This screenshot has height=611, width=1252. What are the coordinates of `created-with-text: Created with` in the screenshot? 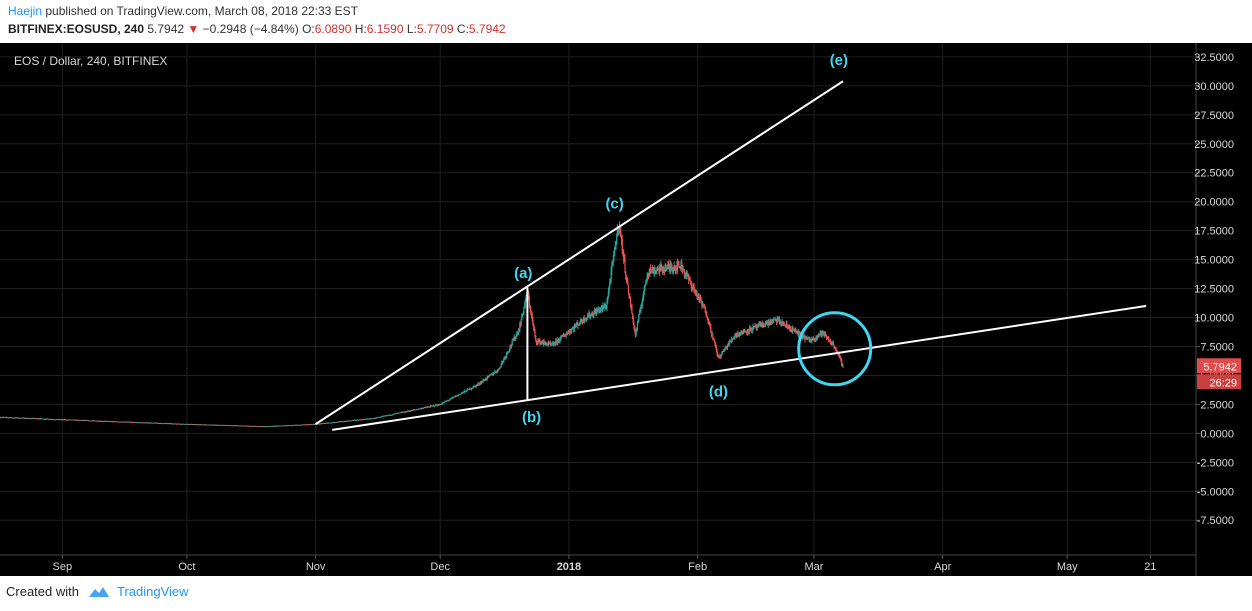 It's located at (42, 591).